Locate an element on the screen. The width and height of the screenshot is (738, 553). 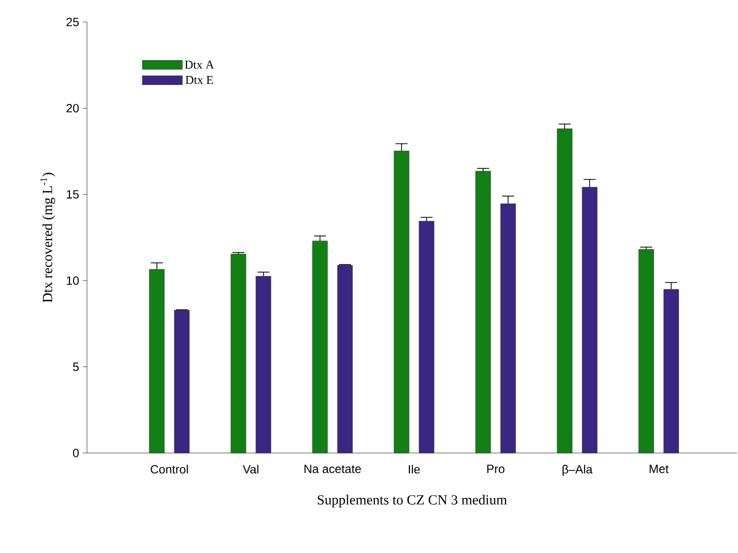
y-tick-label: 10 is located at coordinates (72, 280).